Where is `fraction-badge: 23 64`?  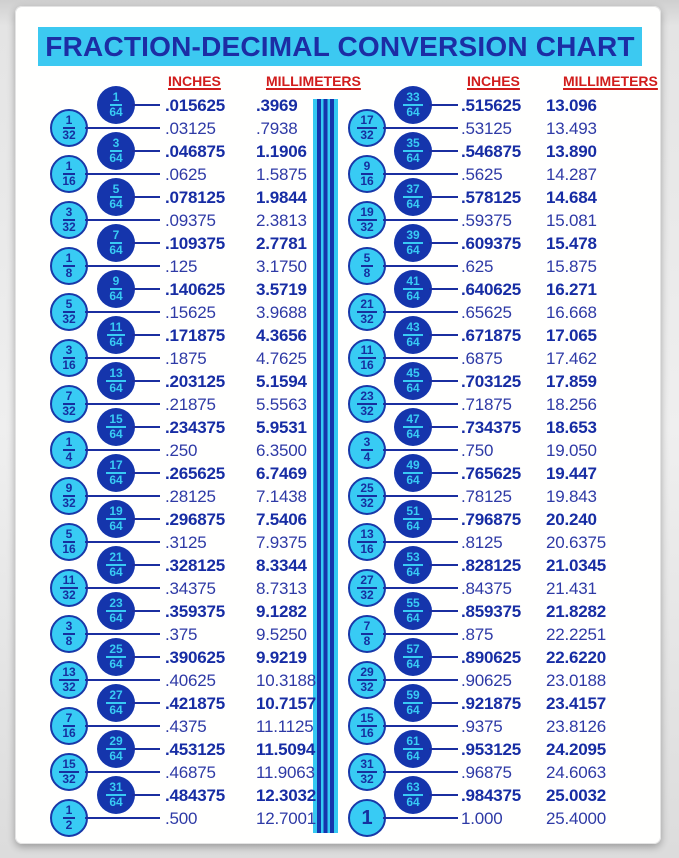 fraction-badge: 23 64 is located at coordinates (116, 611).